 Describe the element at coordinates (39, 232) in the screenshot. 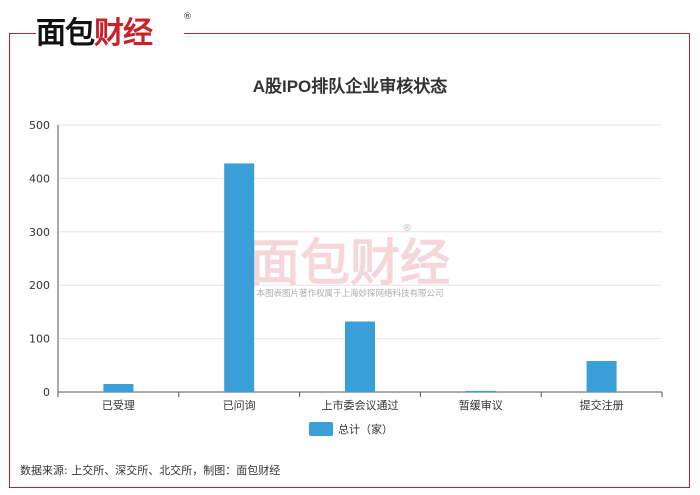

I see `y-tick-label: 300` at that location.